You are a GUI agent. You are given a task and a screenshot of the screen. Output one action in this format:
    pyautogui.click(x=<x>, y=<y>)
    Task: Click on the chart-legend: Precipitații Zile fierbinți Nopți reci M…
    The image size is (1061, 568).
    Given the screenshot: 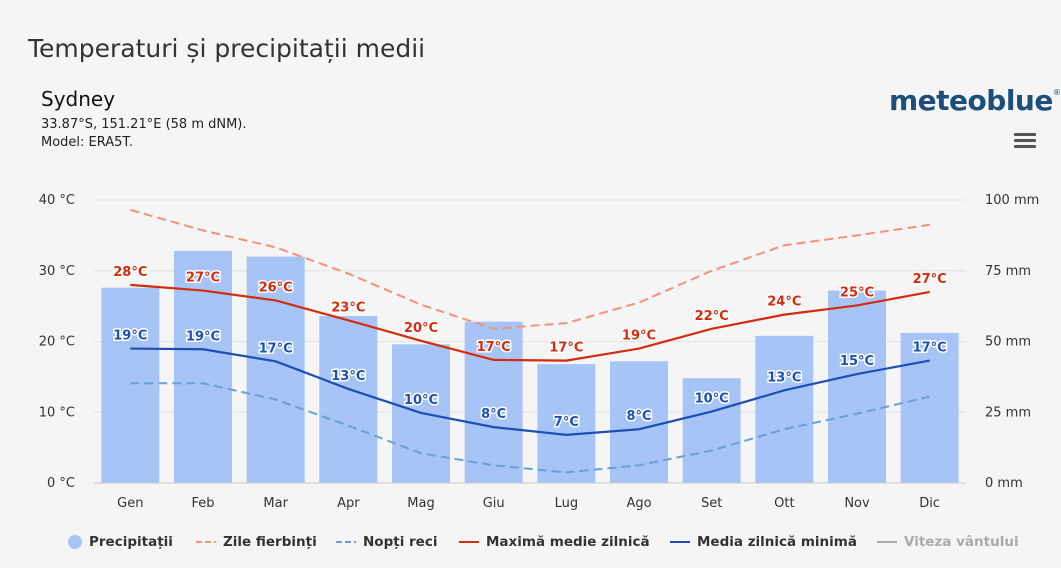 What is the action you would take?
    pyautogui.click(x=530, y=544)
    